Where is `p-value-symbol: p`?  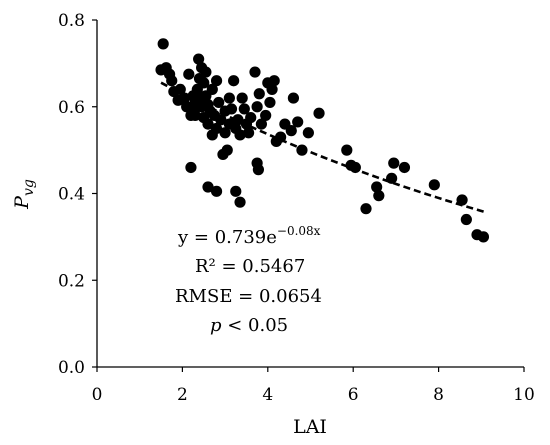 p-value-symbol: p is located at coordinates (216, 325).